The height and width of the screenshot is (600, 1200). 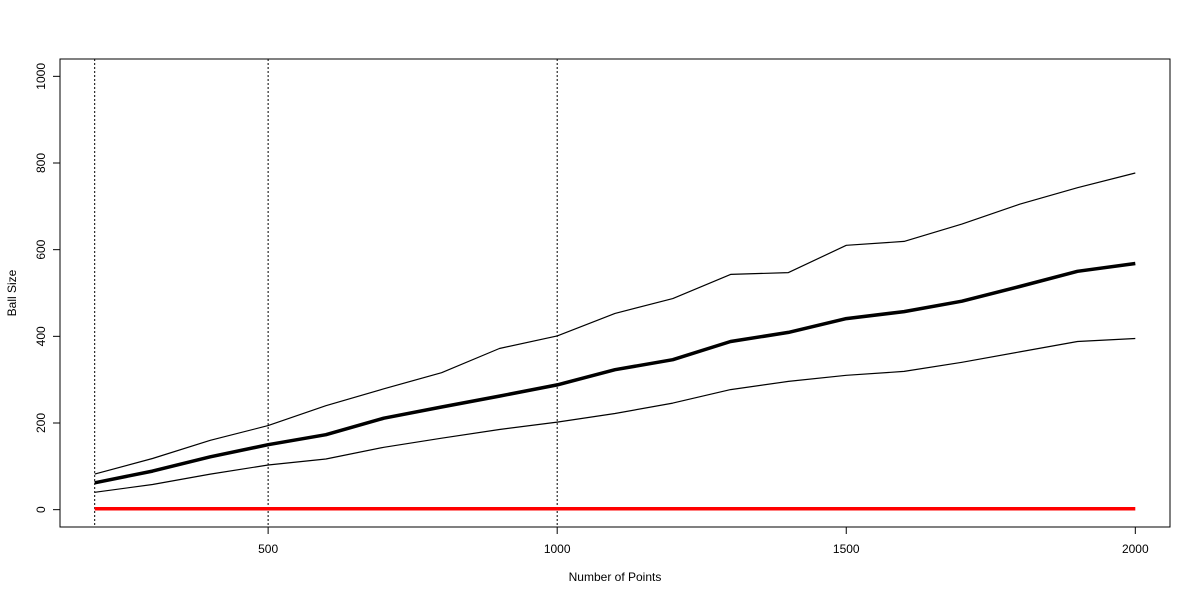 What do you see at coordinates (41, 423) in the screenshot?
I see `y-tick-label-200: 200` at bounding box center [41, 423].